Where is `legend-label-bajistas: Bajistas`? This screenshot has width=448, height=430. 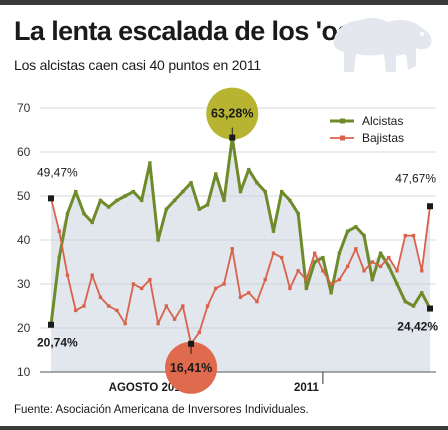 legend-label-bajistas: Bajistas is located at coordinates (383, 138).